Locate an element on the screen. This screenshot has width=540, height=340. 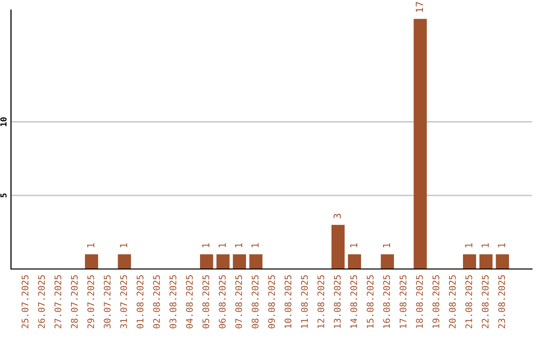
x-tick-label: 31.07.2025 is located at coordinates (124, 301).